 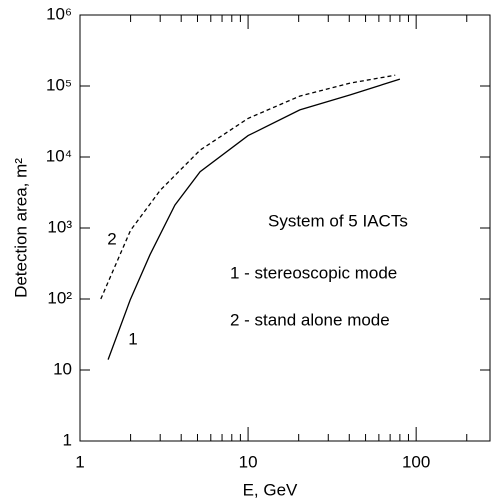 What do you see at coordinates (59, 155) in the screenshot?
I see `y-tick-label: 10⁴` at bounding box center [59, 155].